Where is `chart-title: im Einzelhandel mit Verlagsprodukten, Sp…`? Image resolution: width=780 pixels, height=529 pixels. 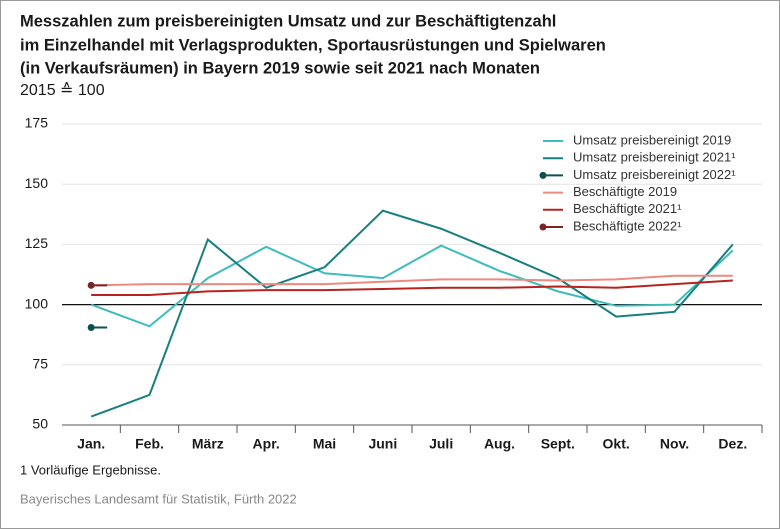
chart-title: im Einzelhandel mit Verlagsprodukten, Sp… is located at coordinates (313, 45).